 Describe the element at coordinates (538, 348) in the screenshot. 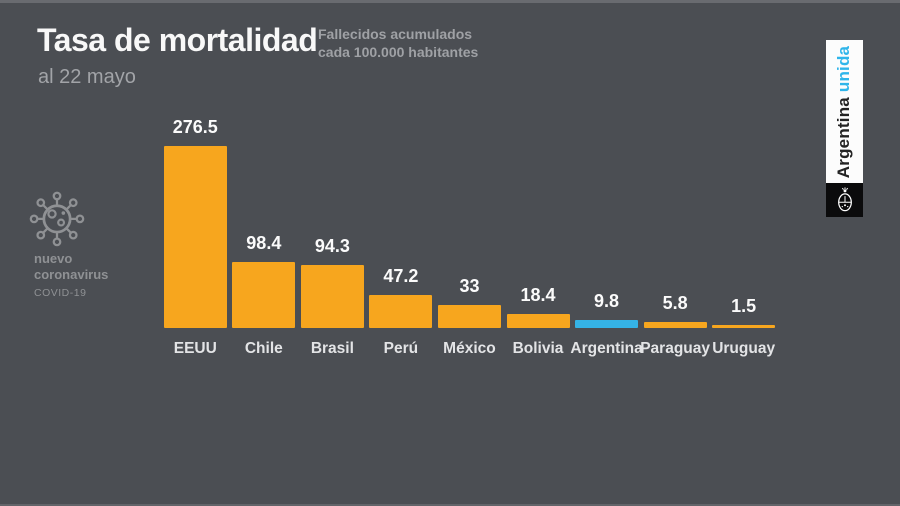

I see `category-label-bolivia: Bolivia` at that location.